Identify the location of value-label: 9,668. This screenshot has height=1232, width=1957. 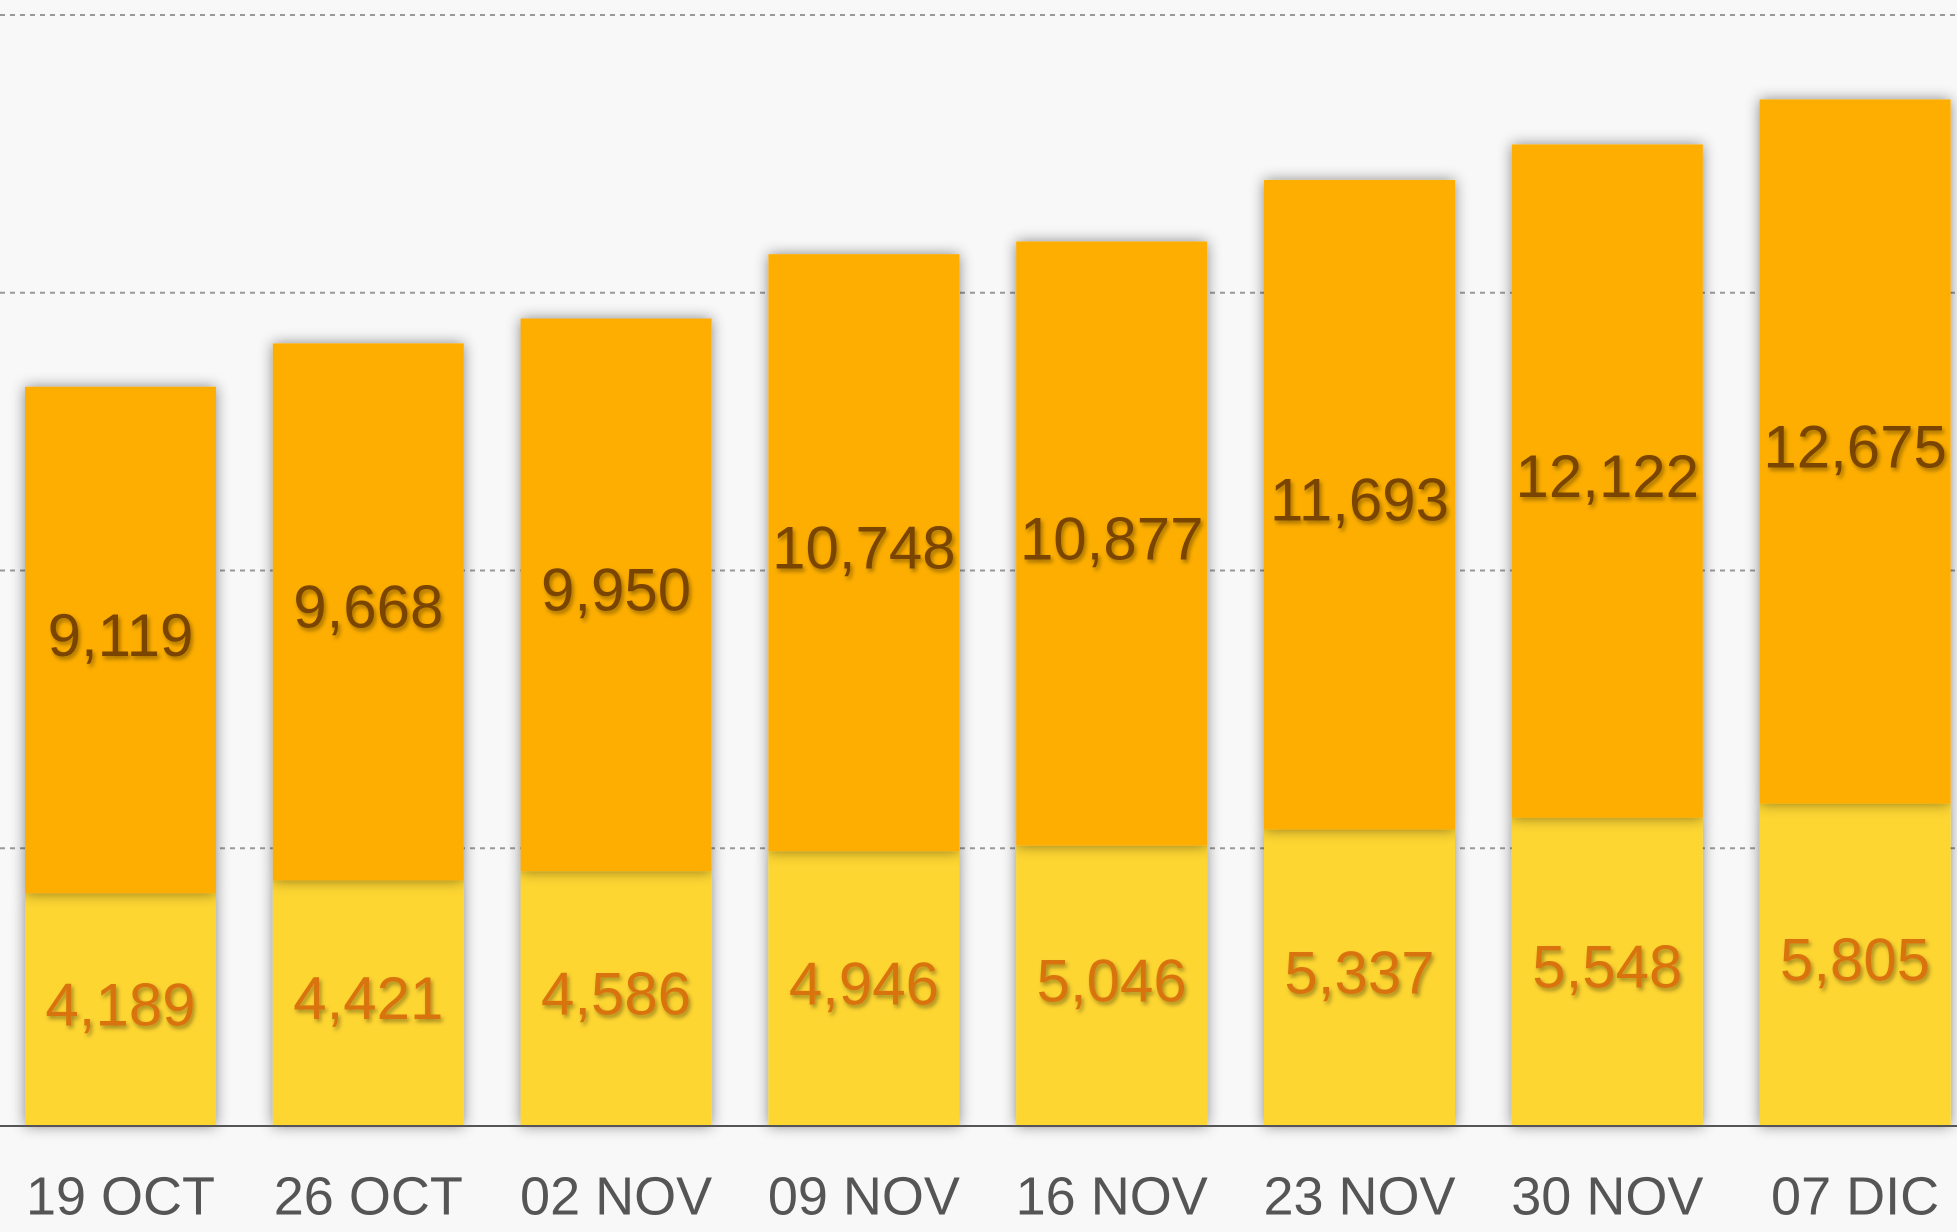
(368, 607).